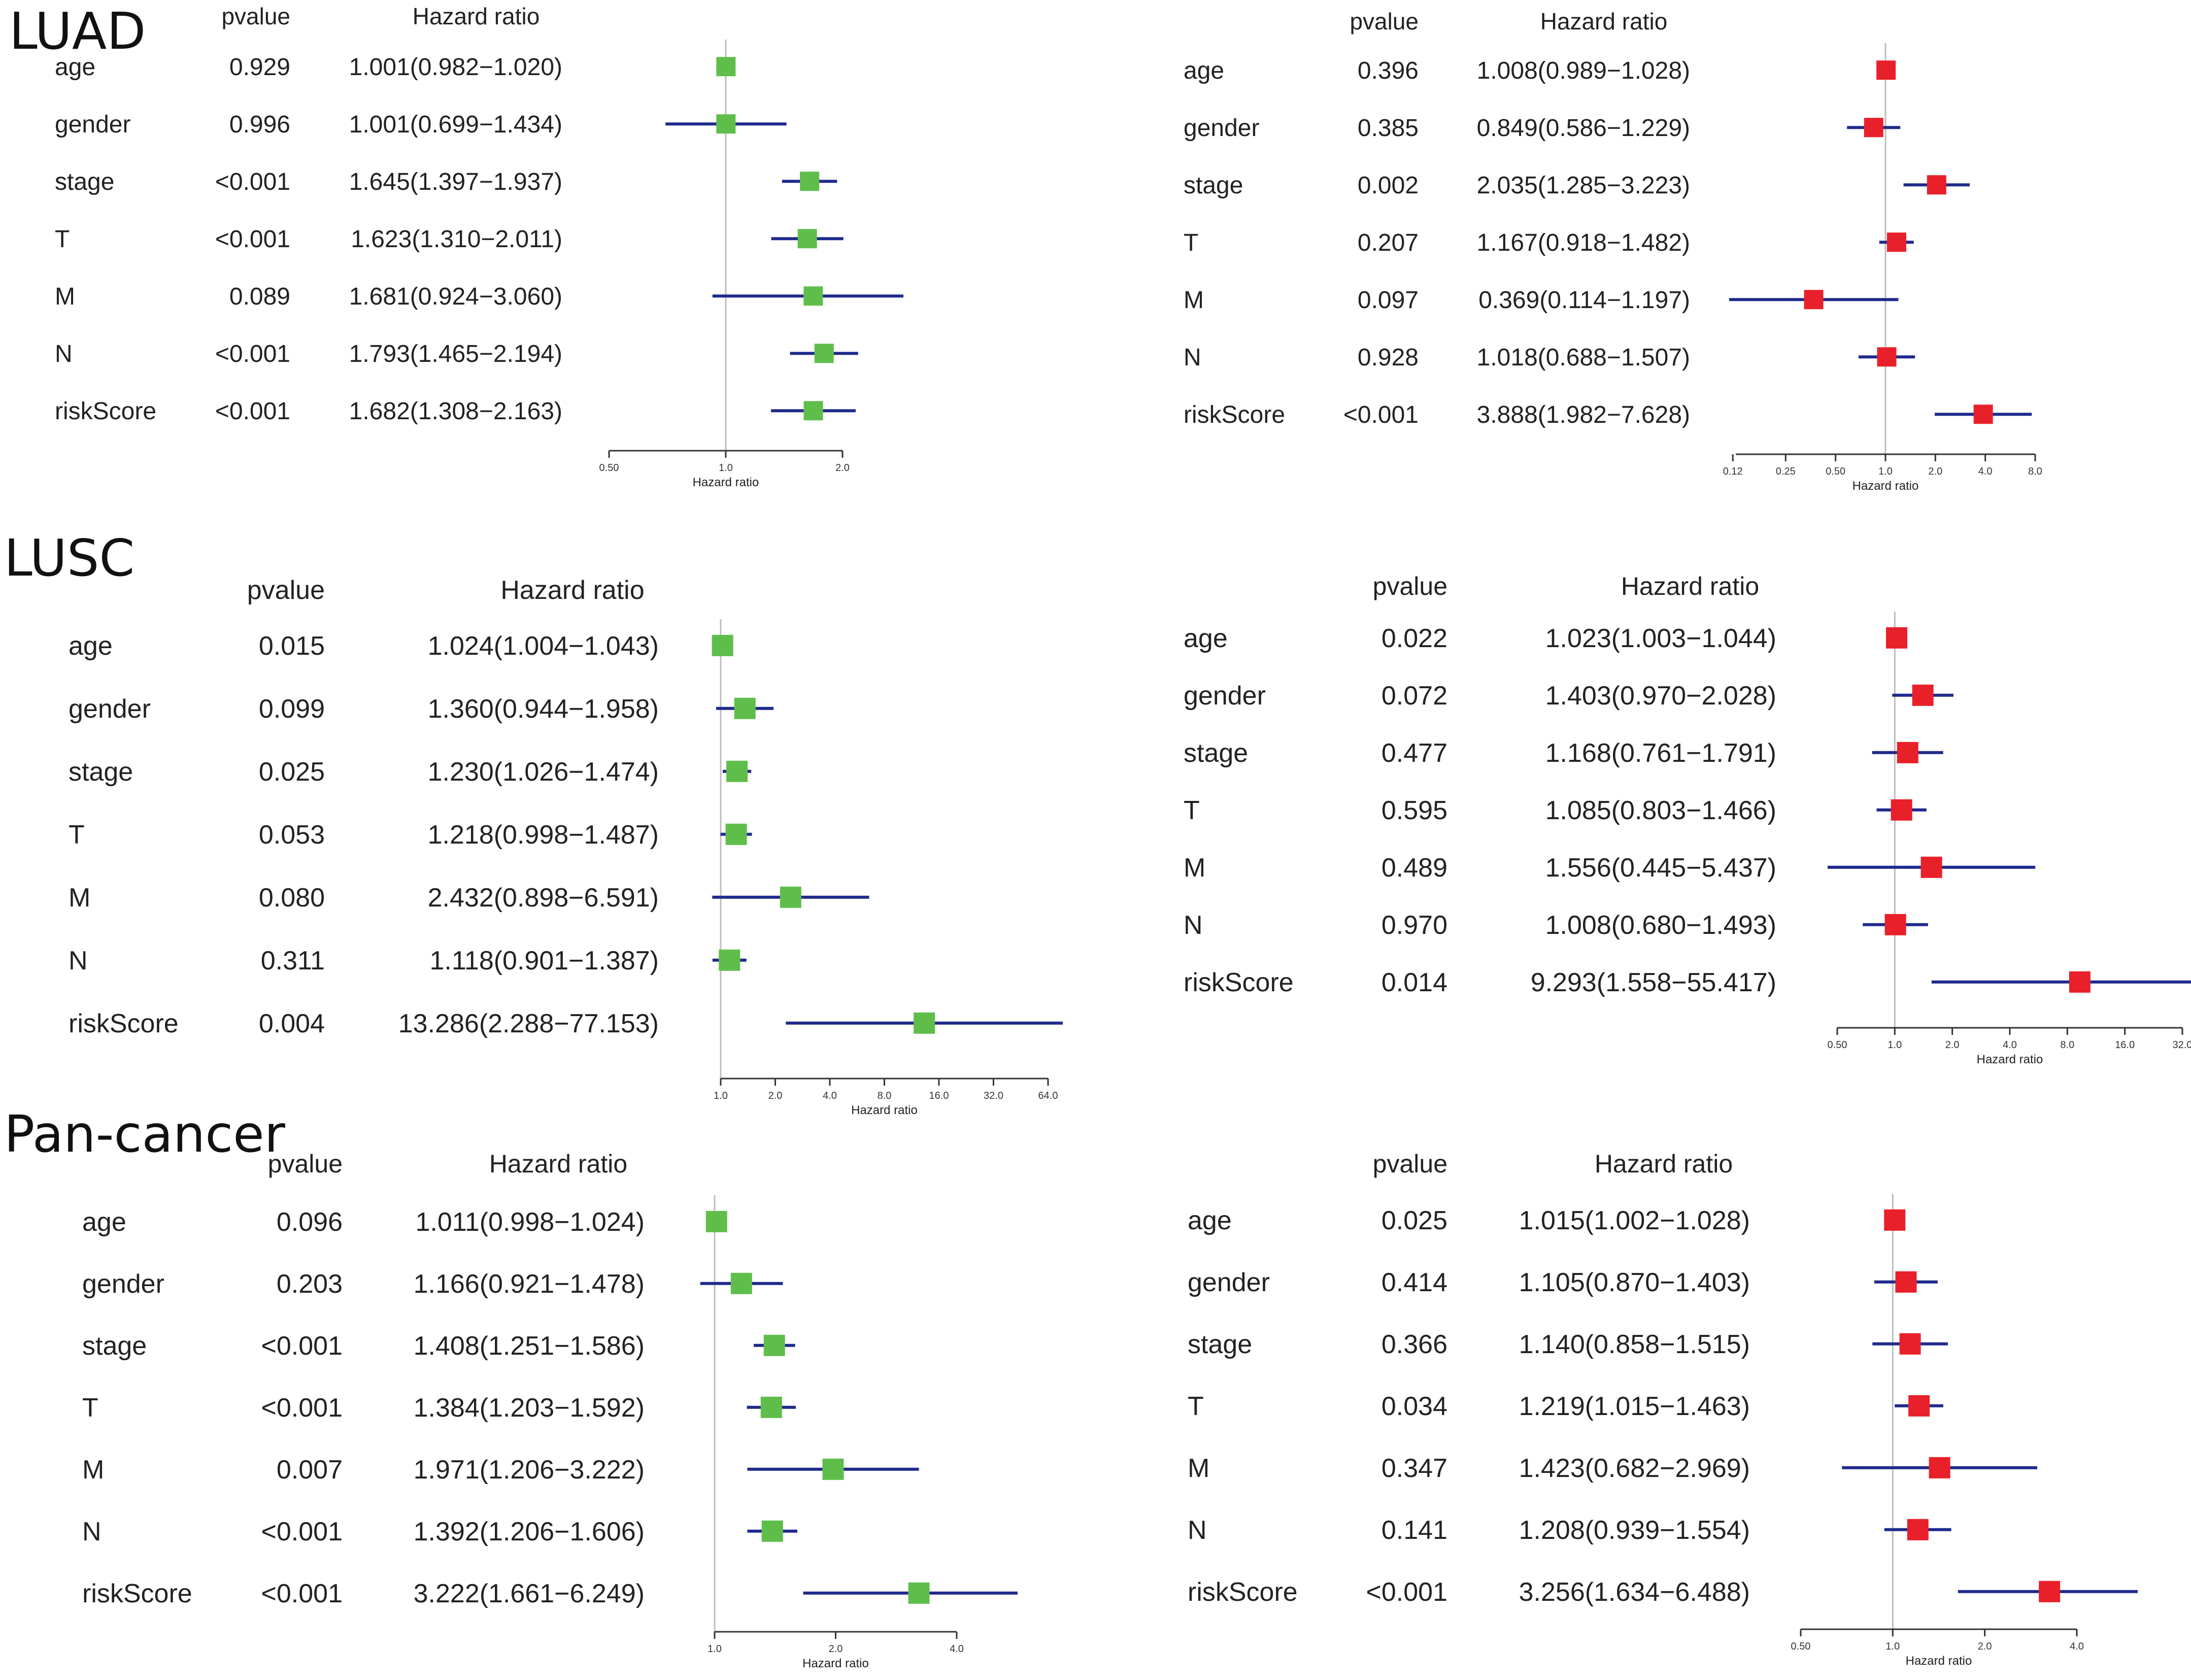 The width and height of the screenshot is (2191, 1680). What do you see at coordinates (1388, 301) in the screenshot?
I see `row-pvalue: 0.097` at bounding box center [1388, 301].